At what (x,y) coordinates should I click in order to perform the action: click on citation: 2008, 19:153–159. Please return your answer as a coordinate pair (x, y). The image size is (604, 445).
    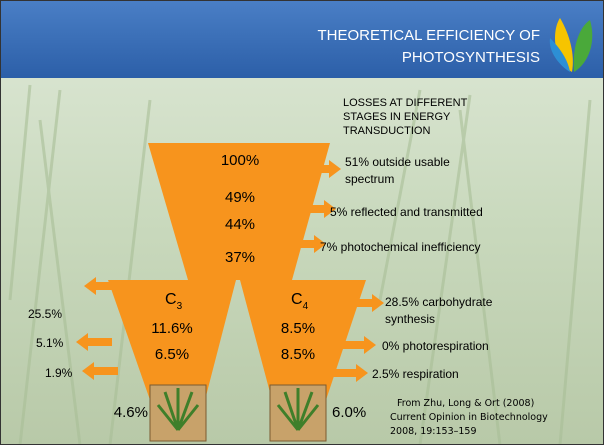
    Looking at the image, I should click on (433, 431).